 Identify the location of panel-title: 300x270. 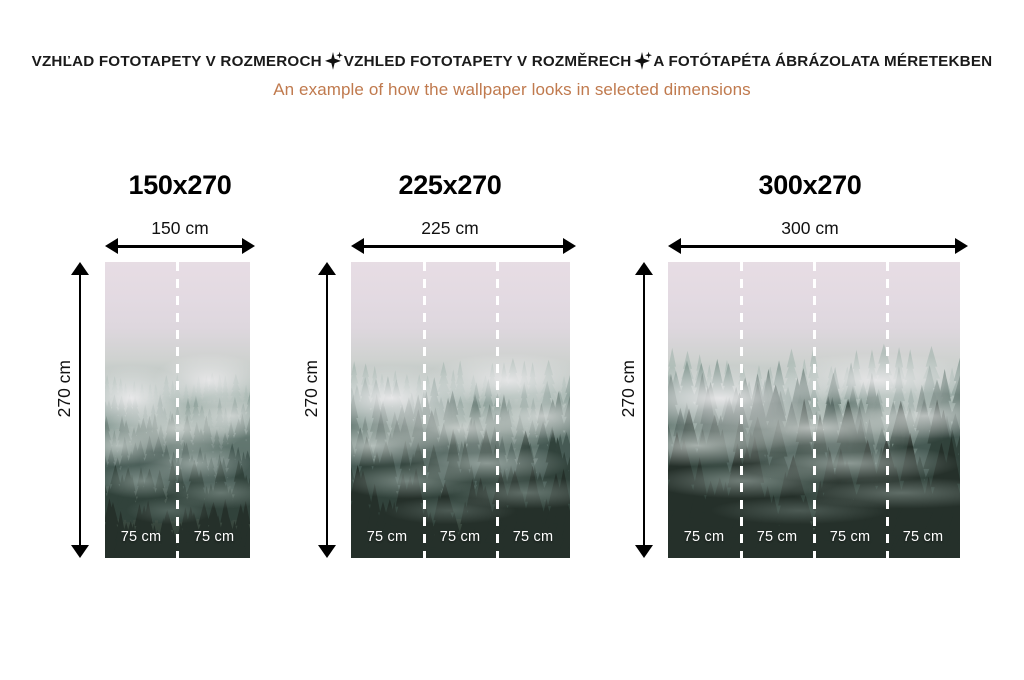
(810, 185).